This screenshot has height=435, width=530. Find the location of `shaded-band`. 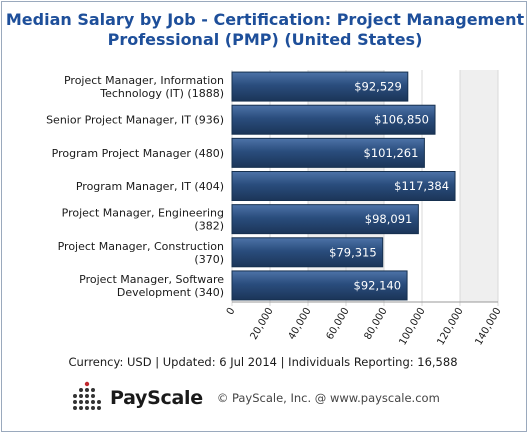

shaded-band is located at coordinates (479, 186).